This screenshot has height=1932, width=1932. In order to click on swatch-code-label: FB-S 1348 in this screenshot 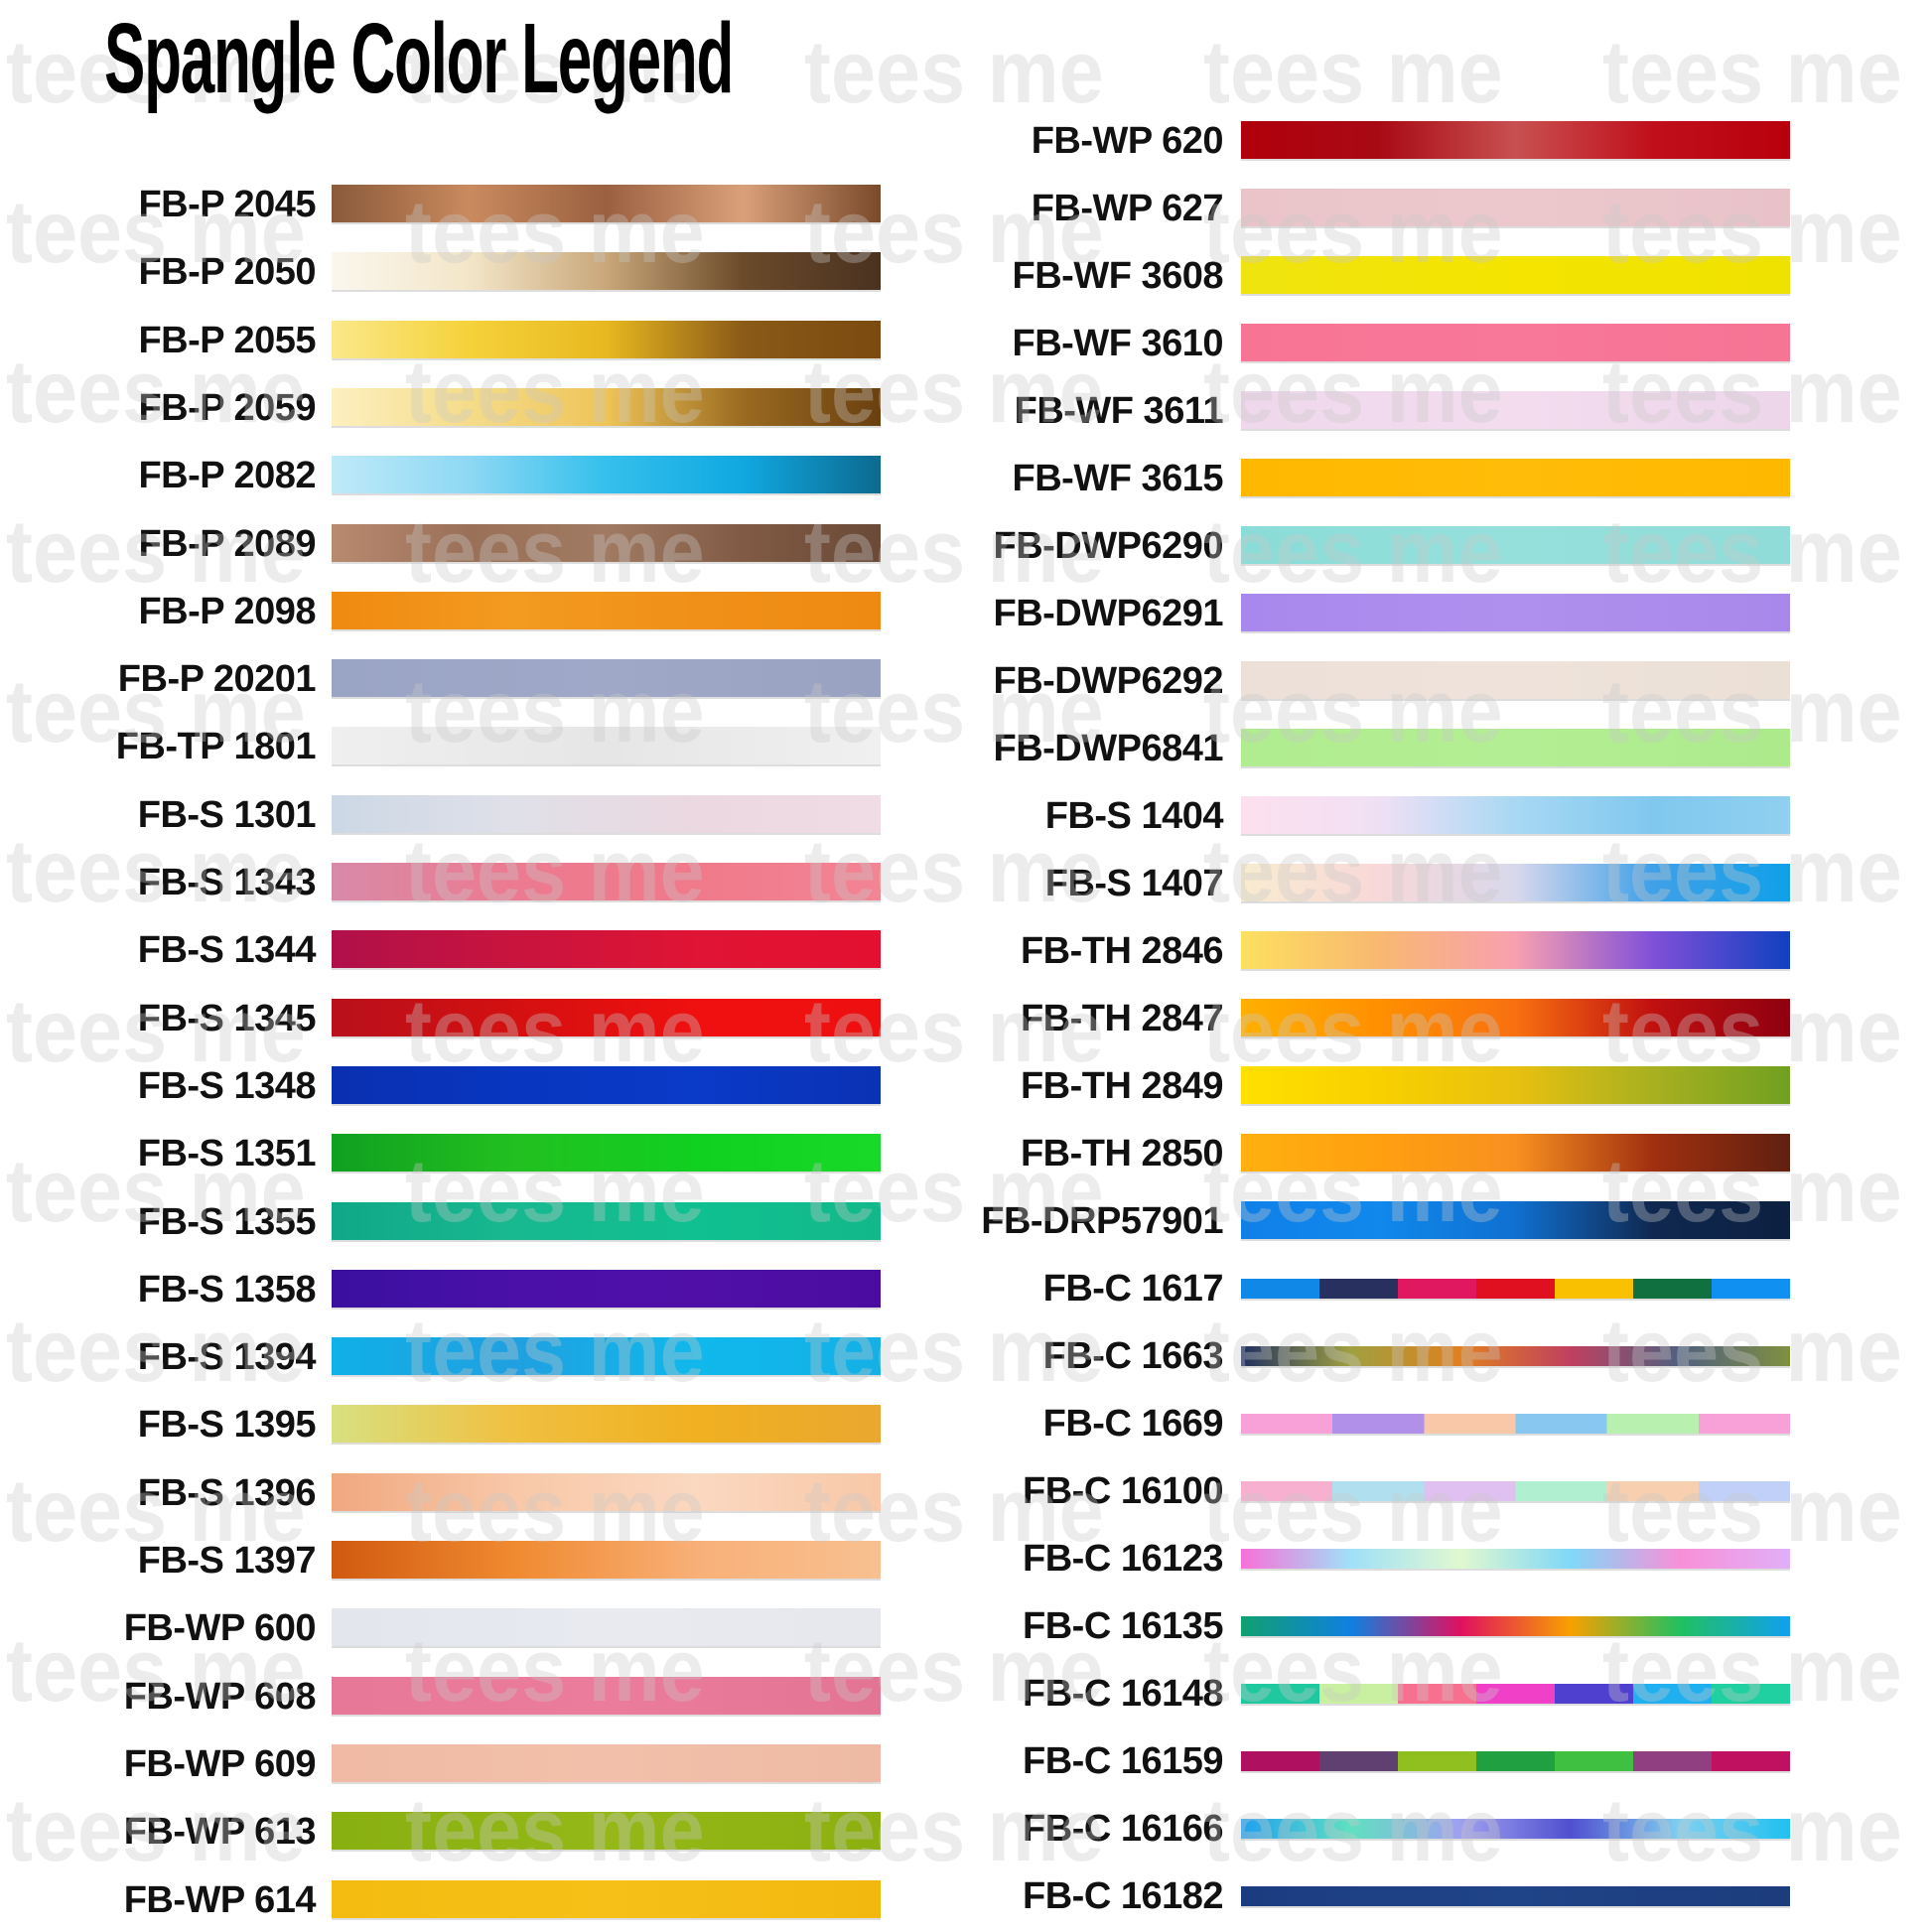, I will do `click(227, 1085)`.